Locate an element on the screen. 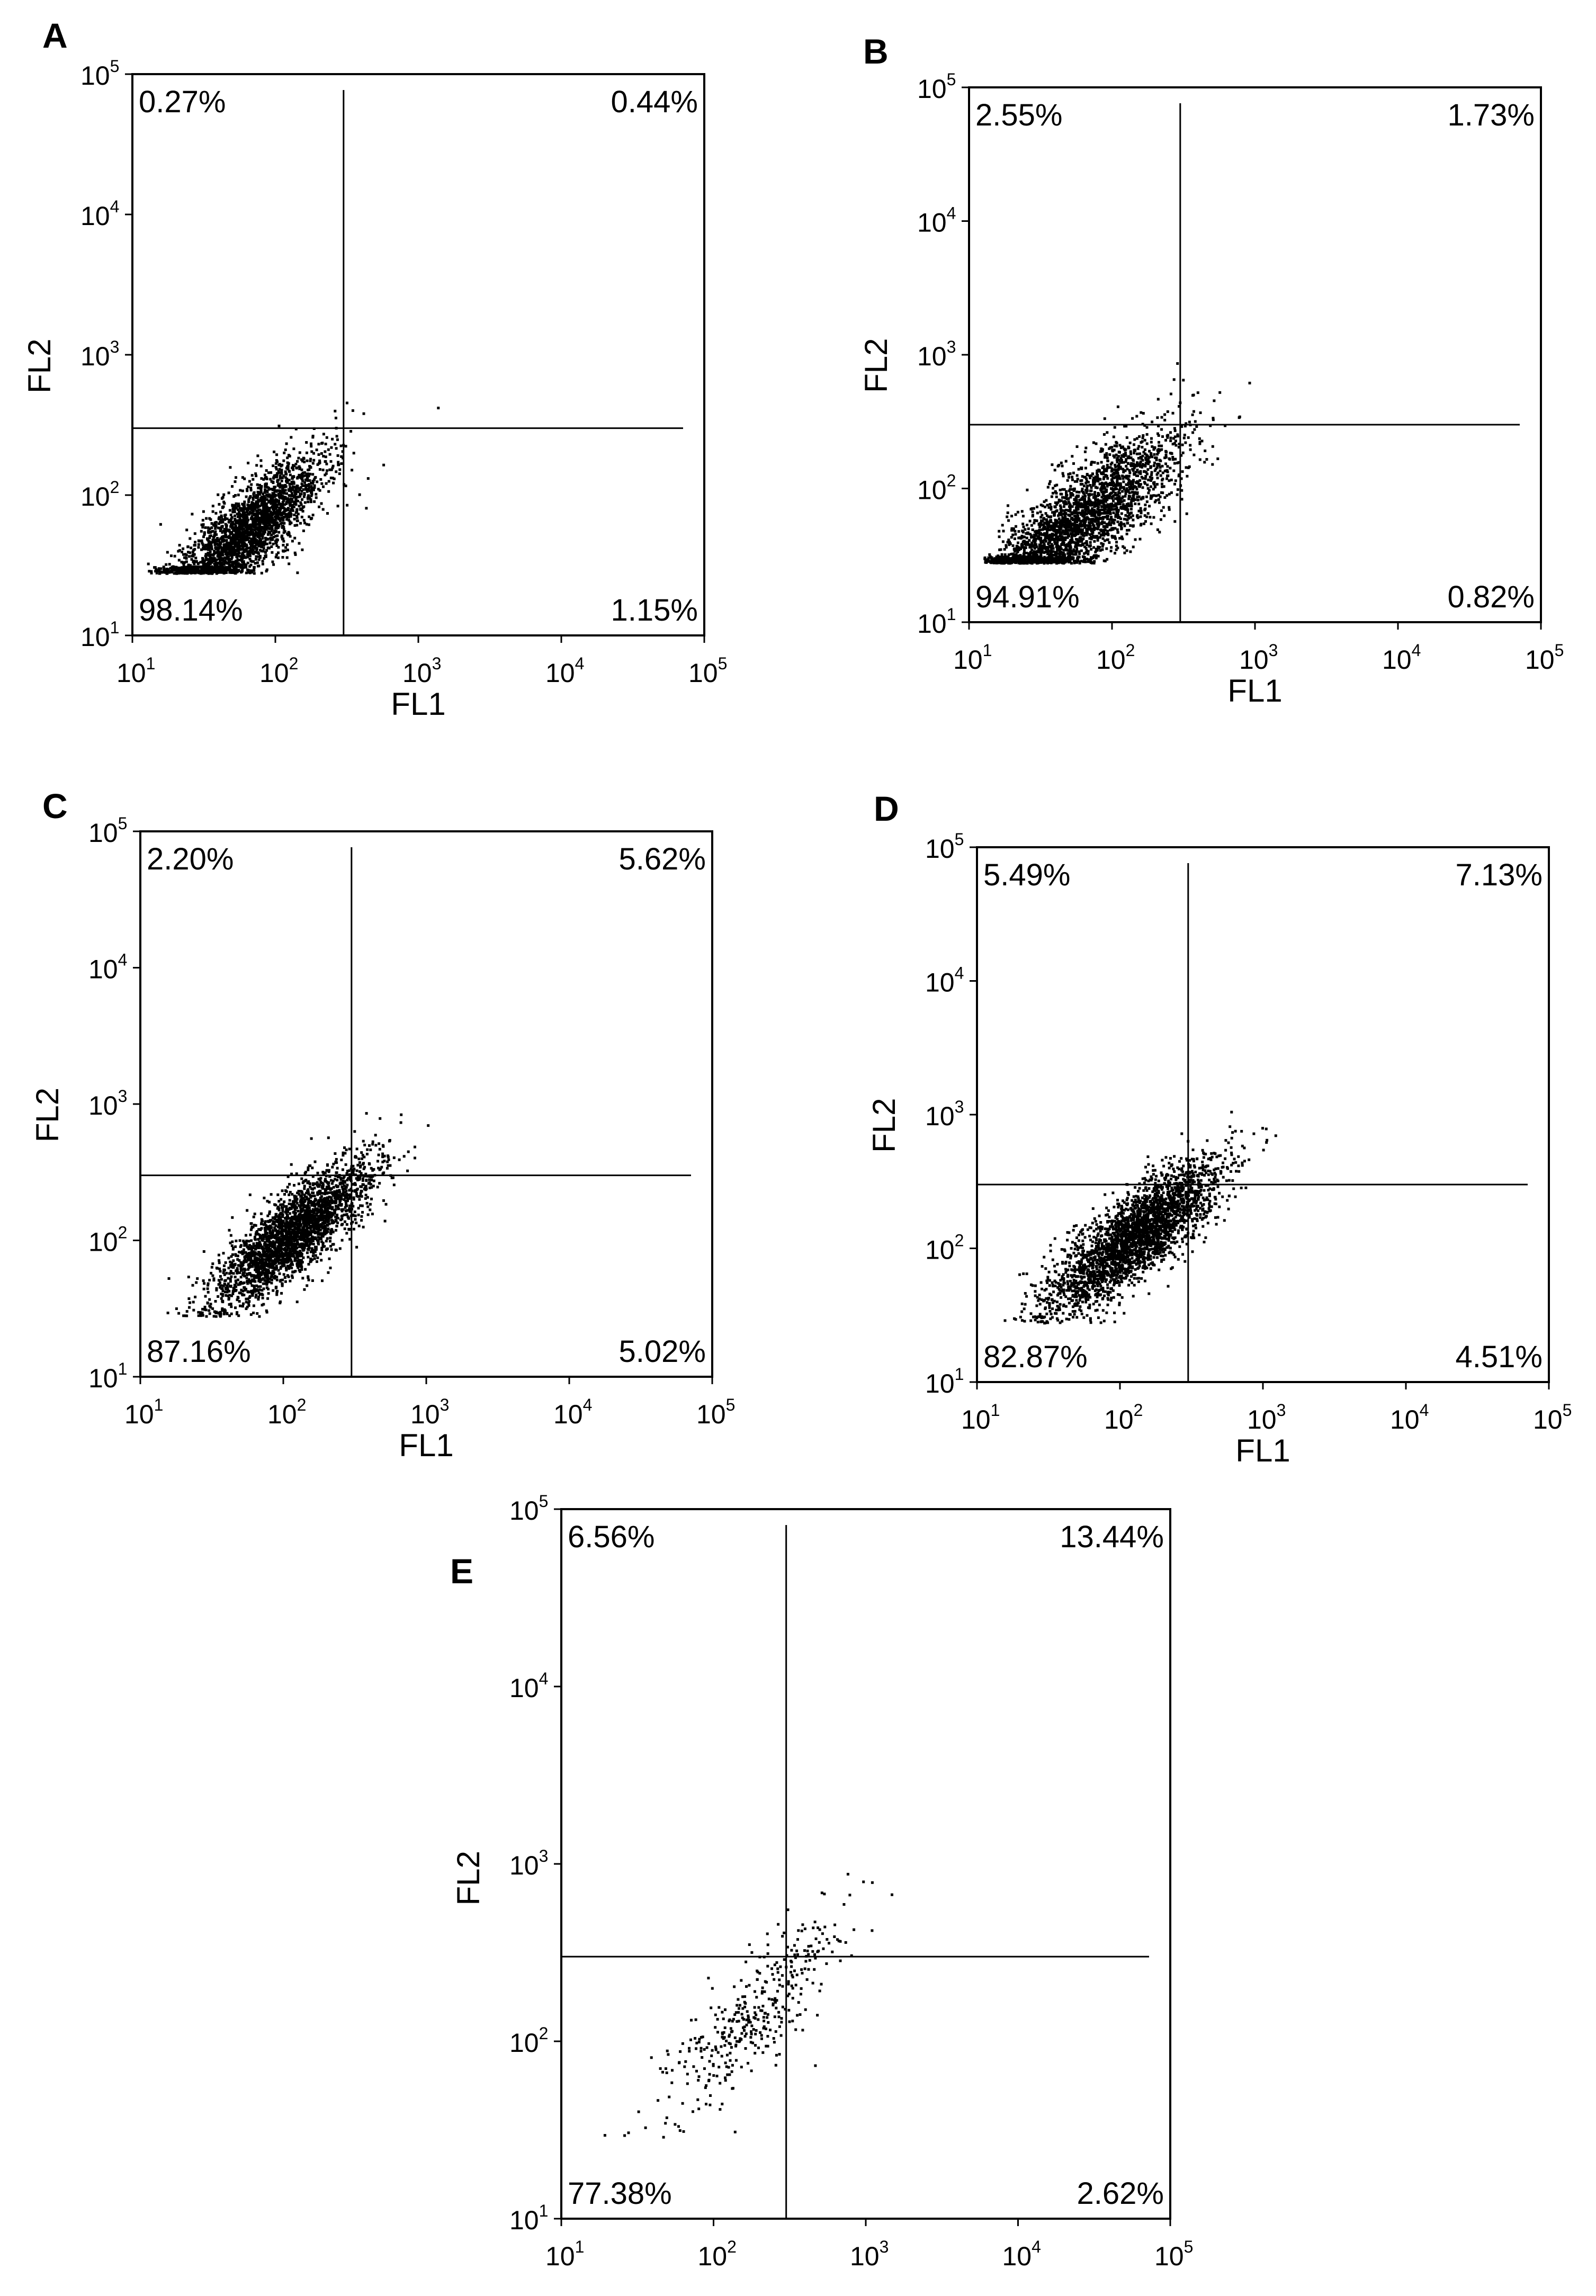  y-tick-label: 104 is located at coordinates (99, 214).